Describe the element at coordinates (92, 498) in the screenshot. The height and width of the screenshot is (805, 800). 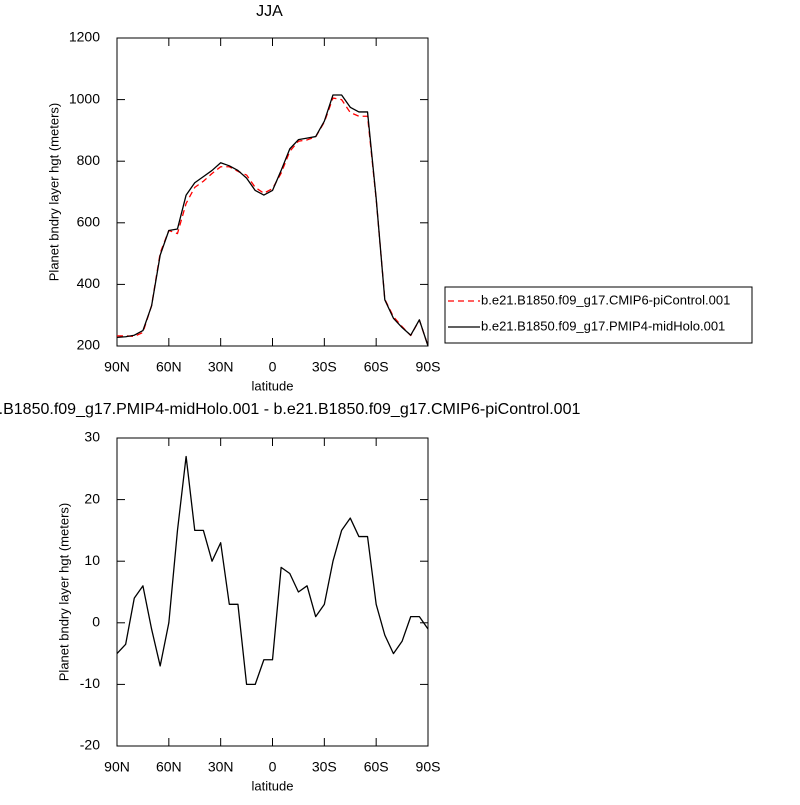
I see `y-tick-label: 20` at that location.